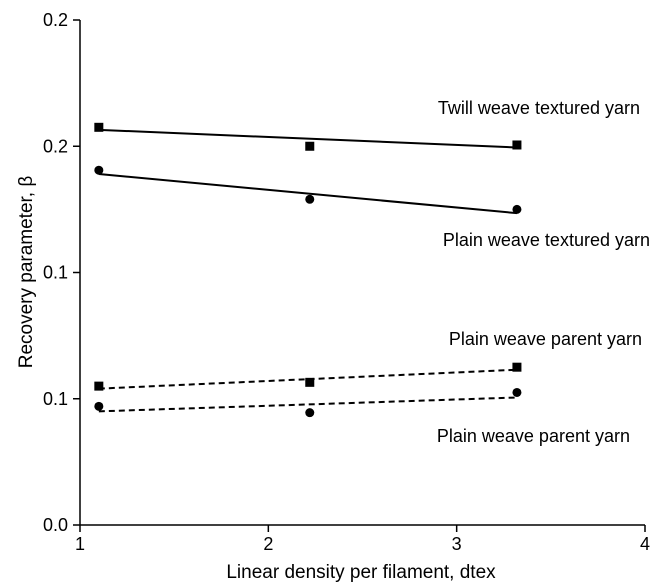 This screenshot has width=664, height=584. Describe the element at coordinates (26, 272) in the screenshot. I see `y-axis-title: Recovery parameter, β` at that location.